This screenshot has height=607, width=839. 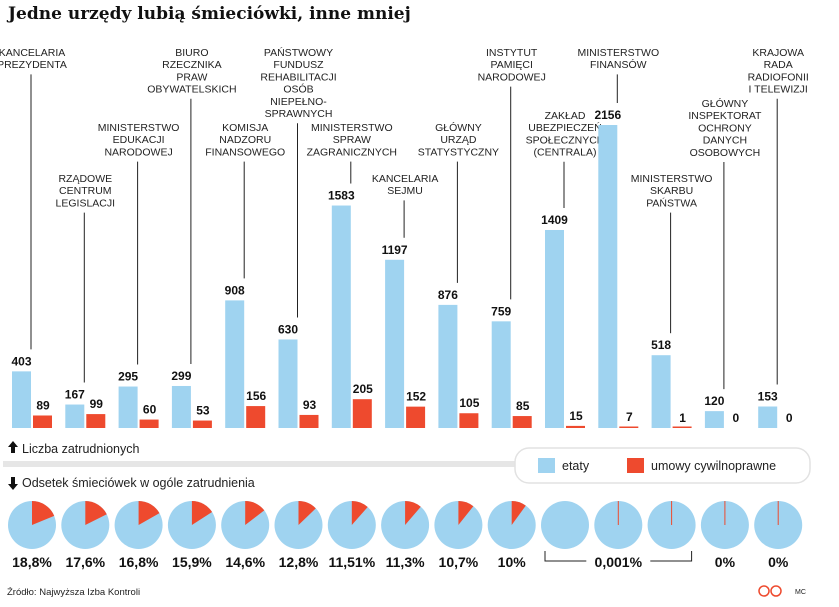 I want to click on category-label: RZĄDOWE, so click(x=85, y=179).